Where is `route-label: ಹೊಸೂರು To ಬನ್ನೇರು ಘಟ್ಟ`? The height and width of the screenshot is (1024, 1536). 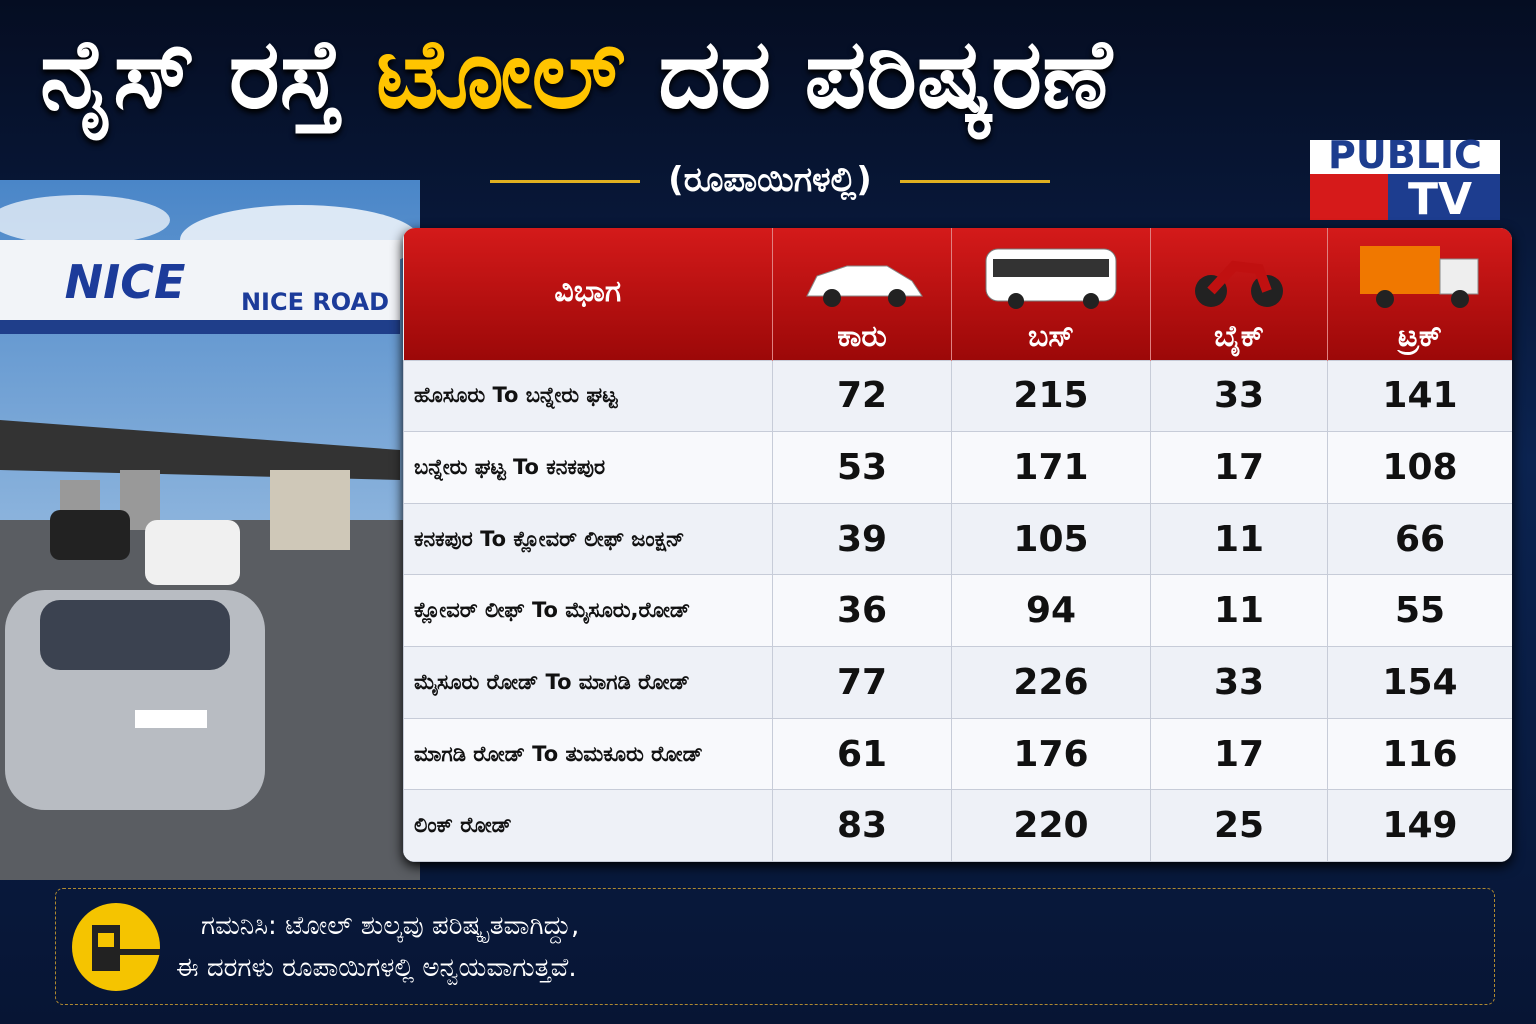
route-label: ಹೊಸೂರು To ಬನ್ನೇರು ಘಟ್ಟ is located at coordinates (588, 396).